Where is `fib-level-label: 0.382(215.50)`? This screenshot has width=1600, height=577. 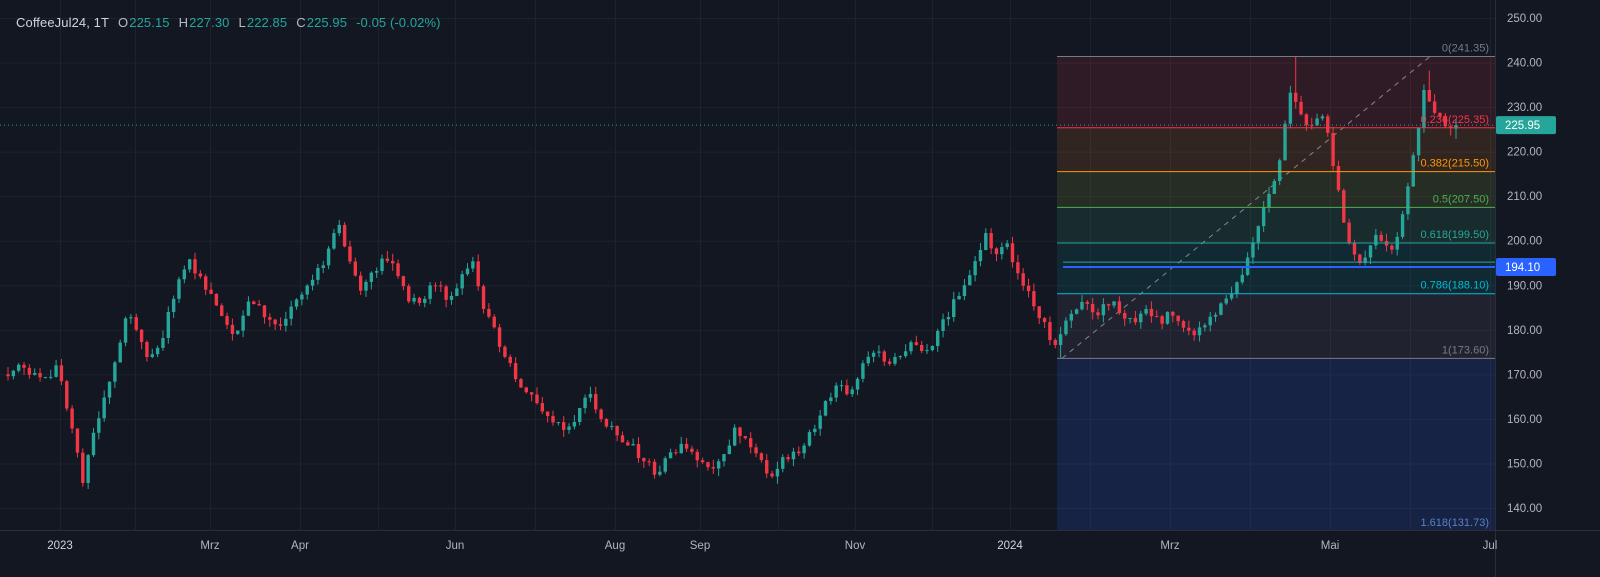
fib-level-label: 0.382(215.50) is located at coordinates (1455, 164).